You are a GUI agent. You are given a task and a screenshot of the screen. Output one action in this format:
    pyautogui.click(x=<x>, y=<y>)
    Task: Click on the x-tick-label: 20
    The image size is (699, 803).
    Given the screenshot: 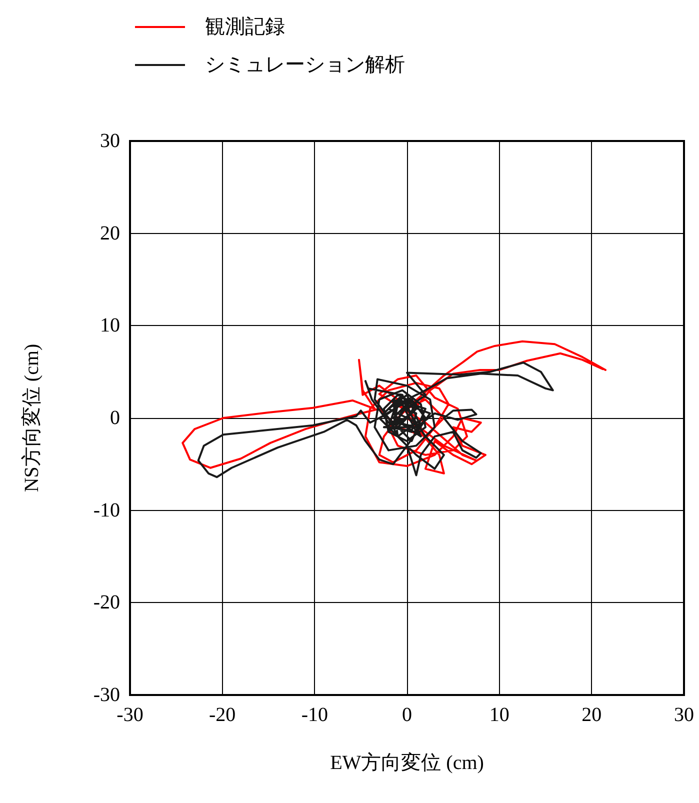 What is the action you would take?
    pyautogui.click(x=592, y=715)
    